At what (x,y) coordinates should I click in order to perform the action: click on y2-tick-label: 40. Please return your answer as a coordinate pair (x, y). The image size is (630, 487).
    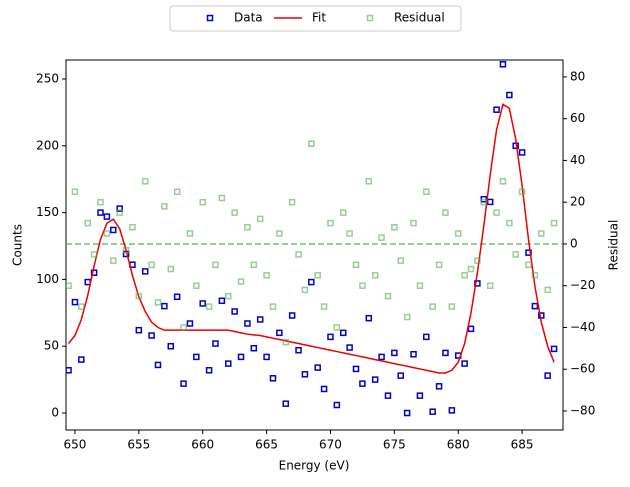
    Looking at the image, I should click on (577, 160).